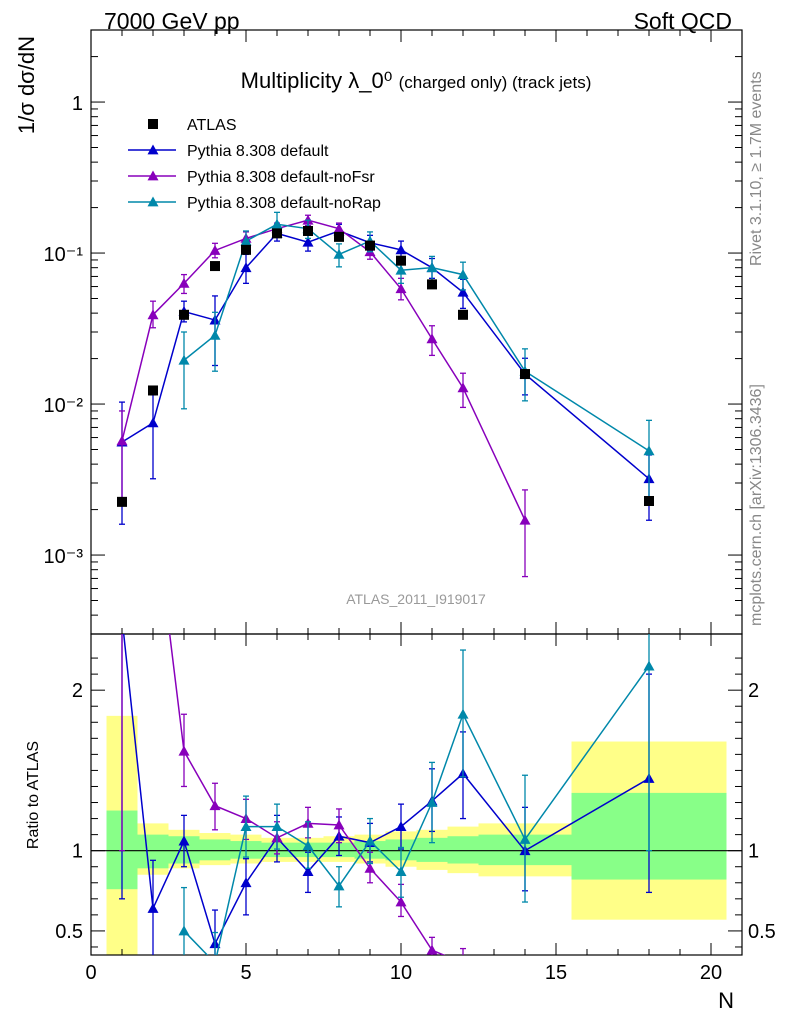  What do you see at coordinates (556, 973) in the screenshot?
I see `x-tick-label: 15` at bounding box center [556, 973].